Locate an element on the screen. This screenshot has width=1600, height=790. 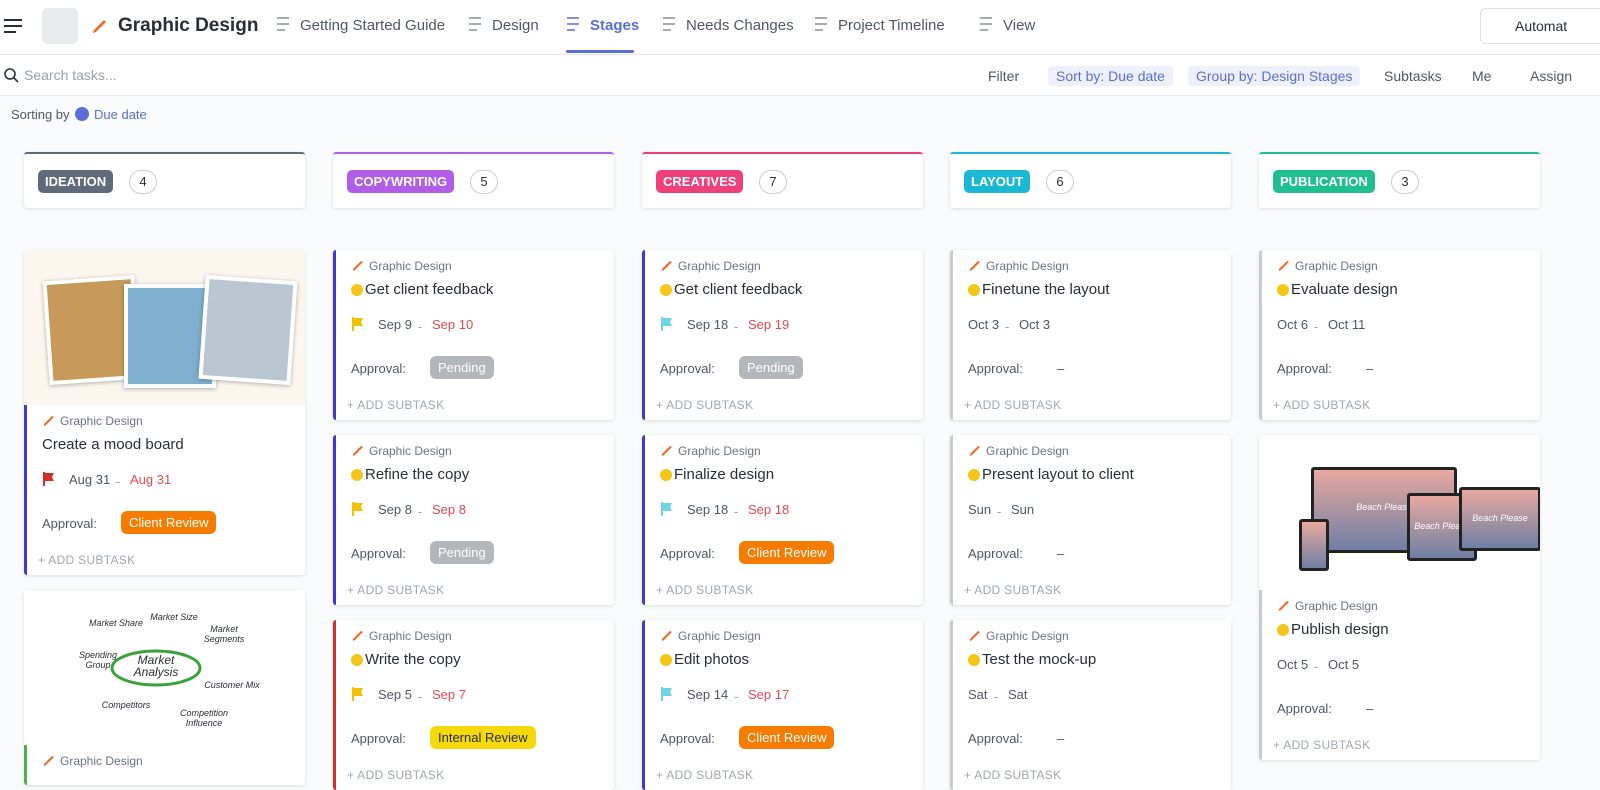
diagram-label: Market Share is located at coordinates (116, 623).